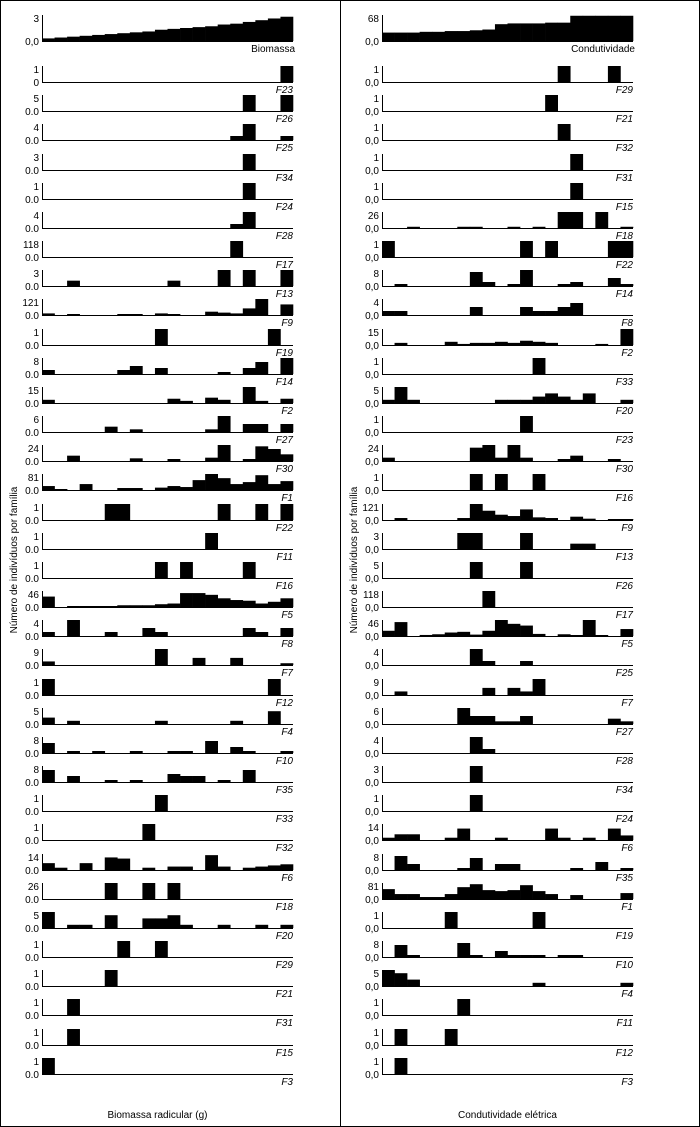  What do you see at coordinates (376, 245) in the screenshot?
I see `row-f22-ymax-label: 1` at bounding box center [376, 245].